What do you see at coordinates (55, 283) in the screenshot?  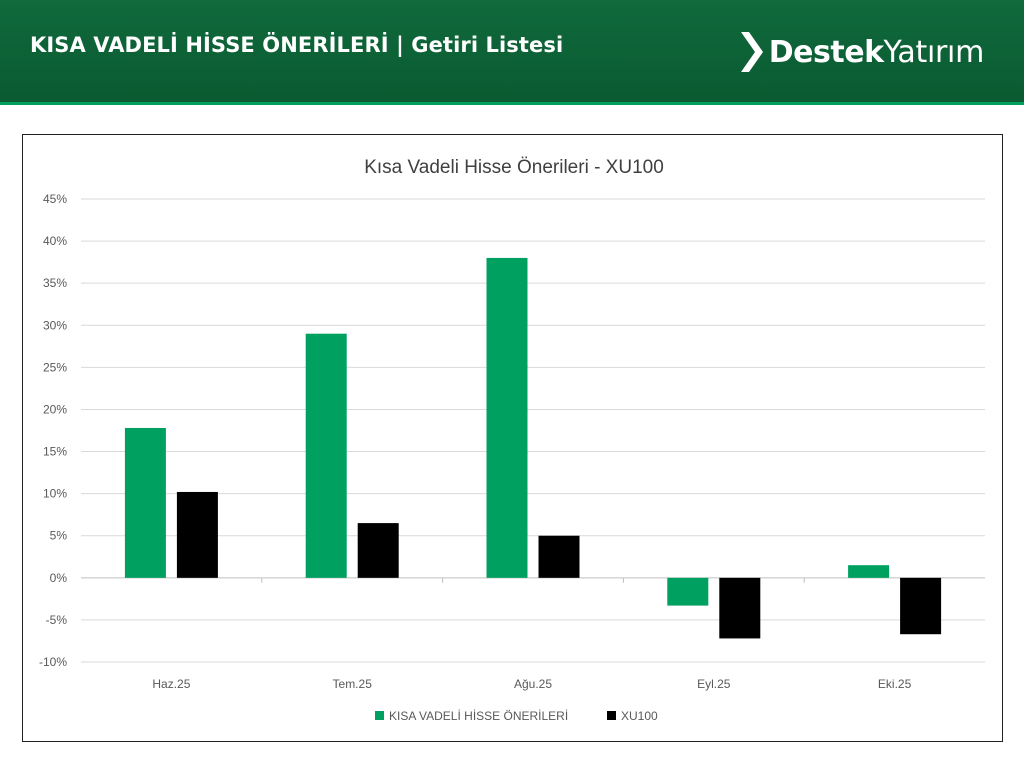 I see `y-tick-label: 35%` at bounding box center [55, 283].